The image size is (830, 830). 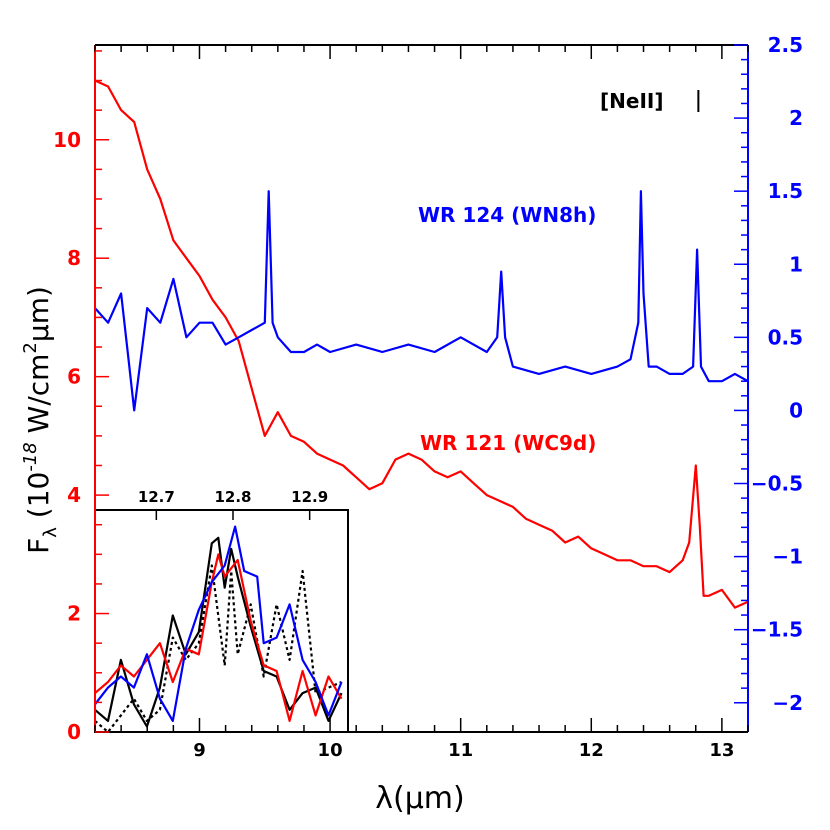 I want to click on inset-series-group, so click(x=218, y=629).